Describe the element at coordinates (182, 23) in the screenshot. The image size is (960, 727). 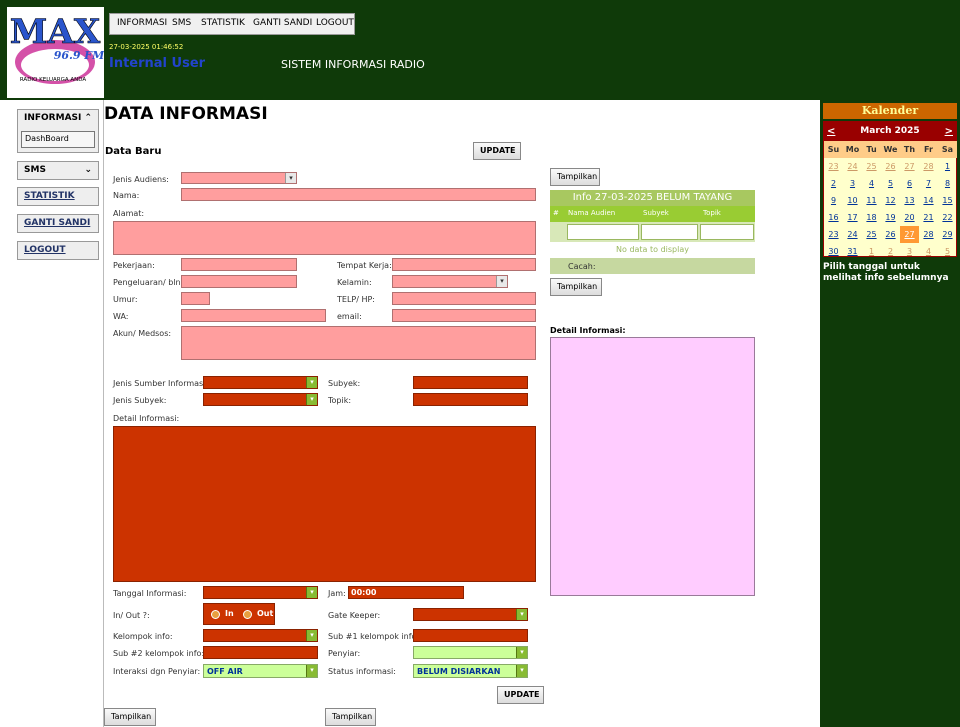
I see `menu-sms: SMS` at that location.